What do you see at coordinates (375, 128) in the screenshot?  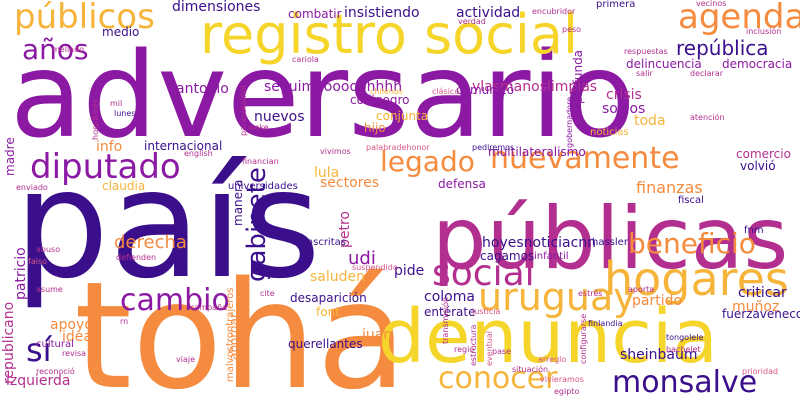 I see `word-hijo: hijo` at bounding box center [375, 128].